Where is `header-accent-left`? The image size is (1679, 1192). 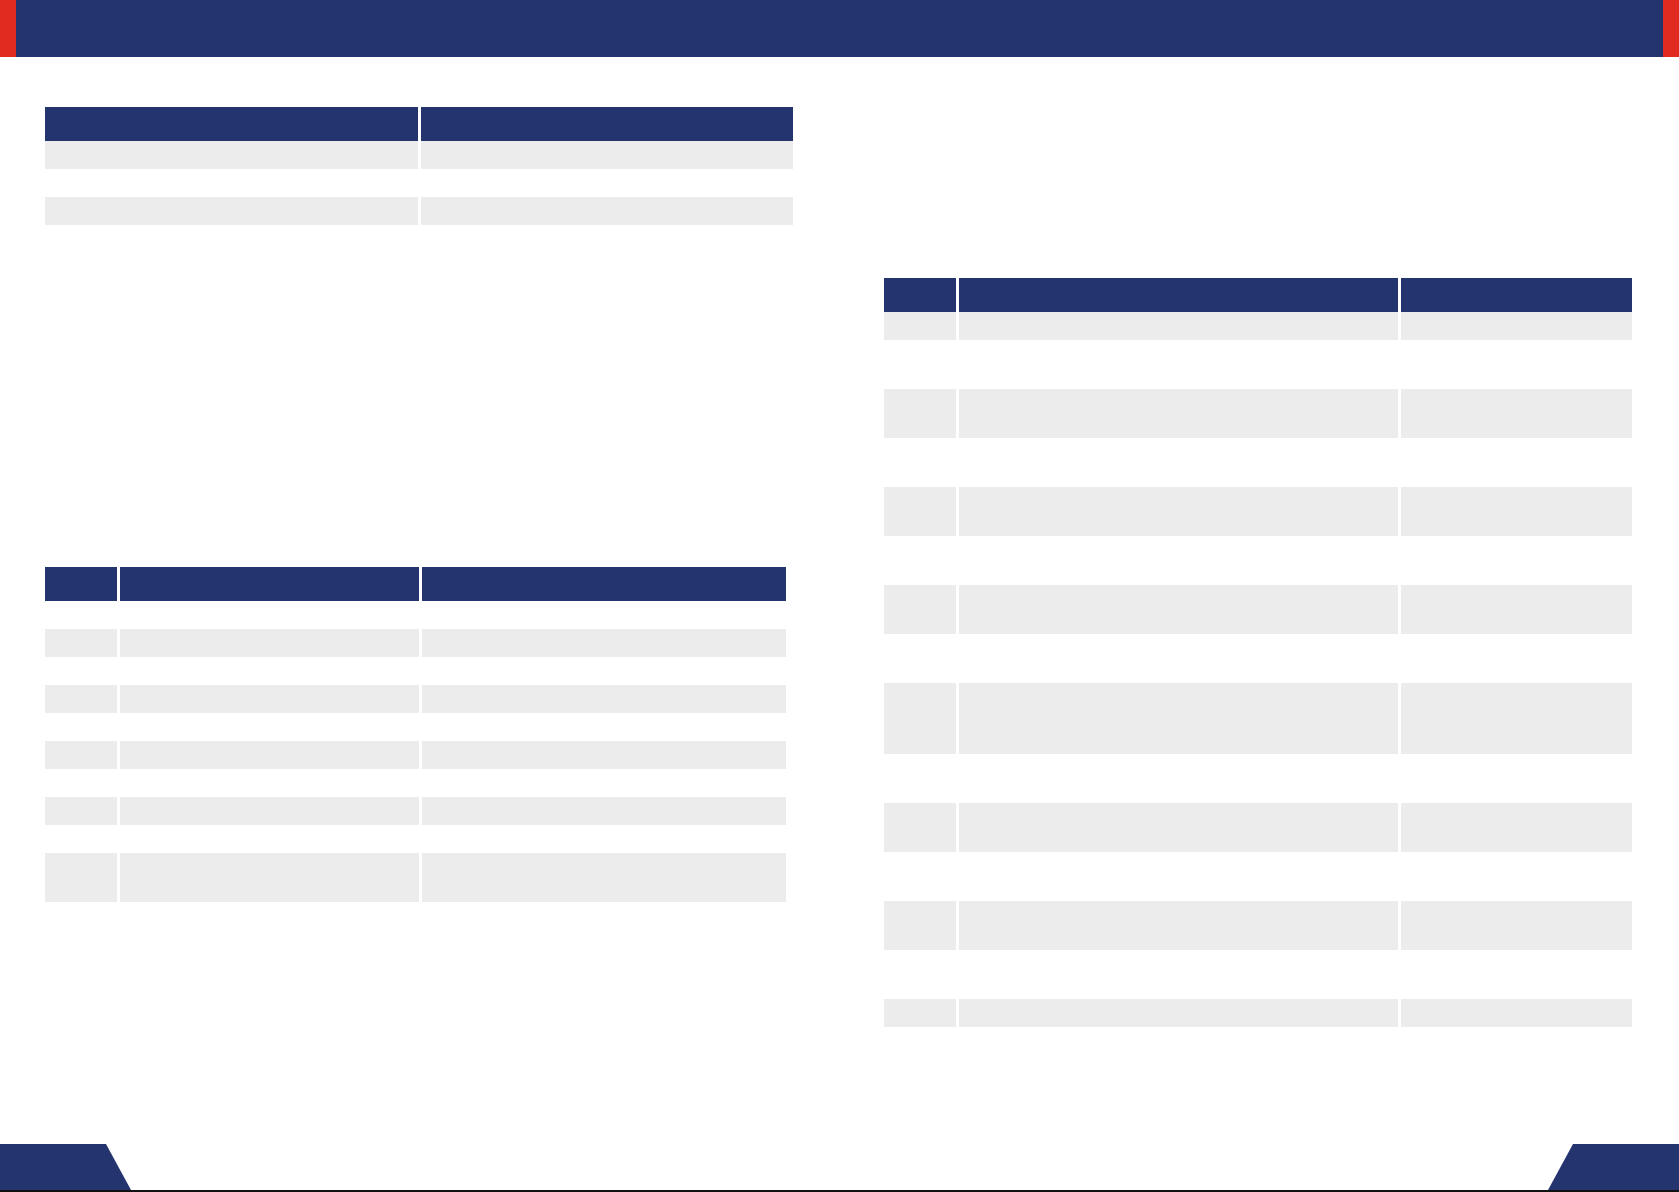 header-accent-left is located at coordinates (8, 28).